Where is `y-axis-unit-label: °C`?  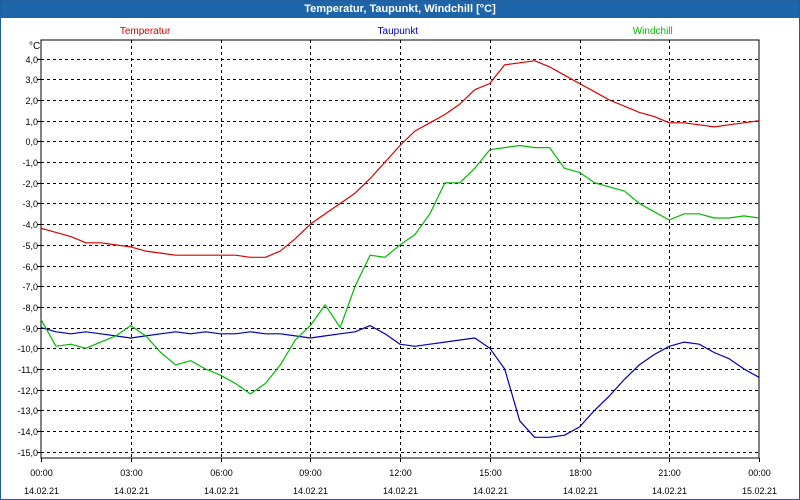 y-axis-unit-label: °C is located at coordinates (34, 46).